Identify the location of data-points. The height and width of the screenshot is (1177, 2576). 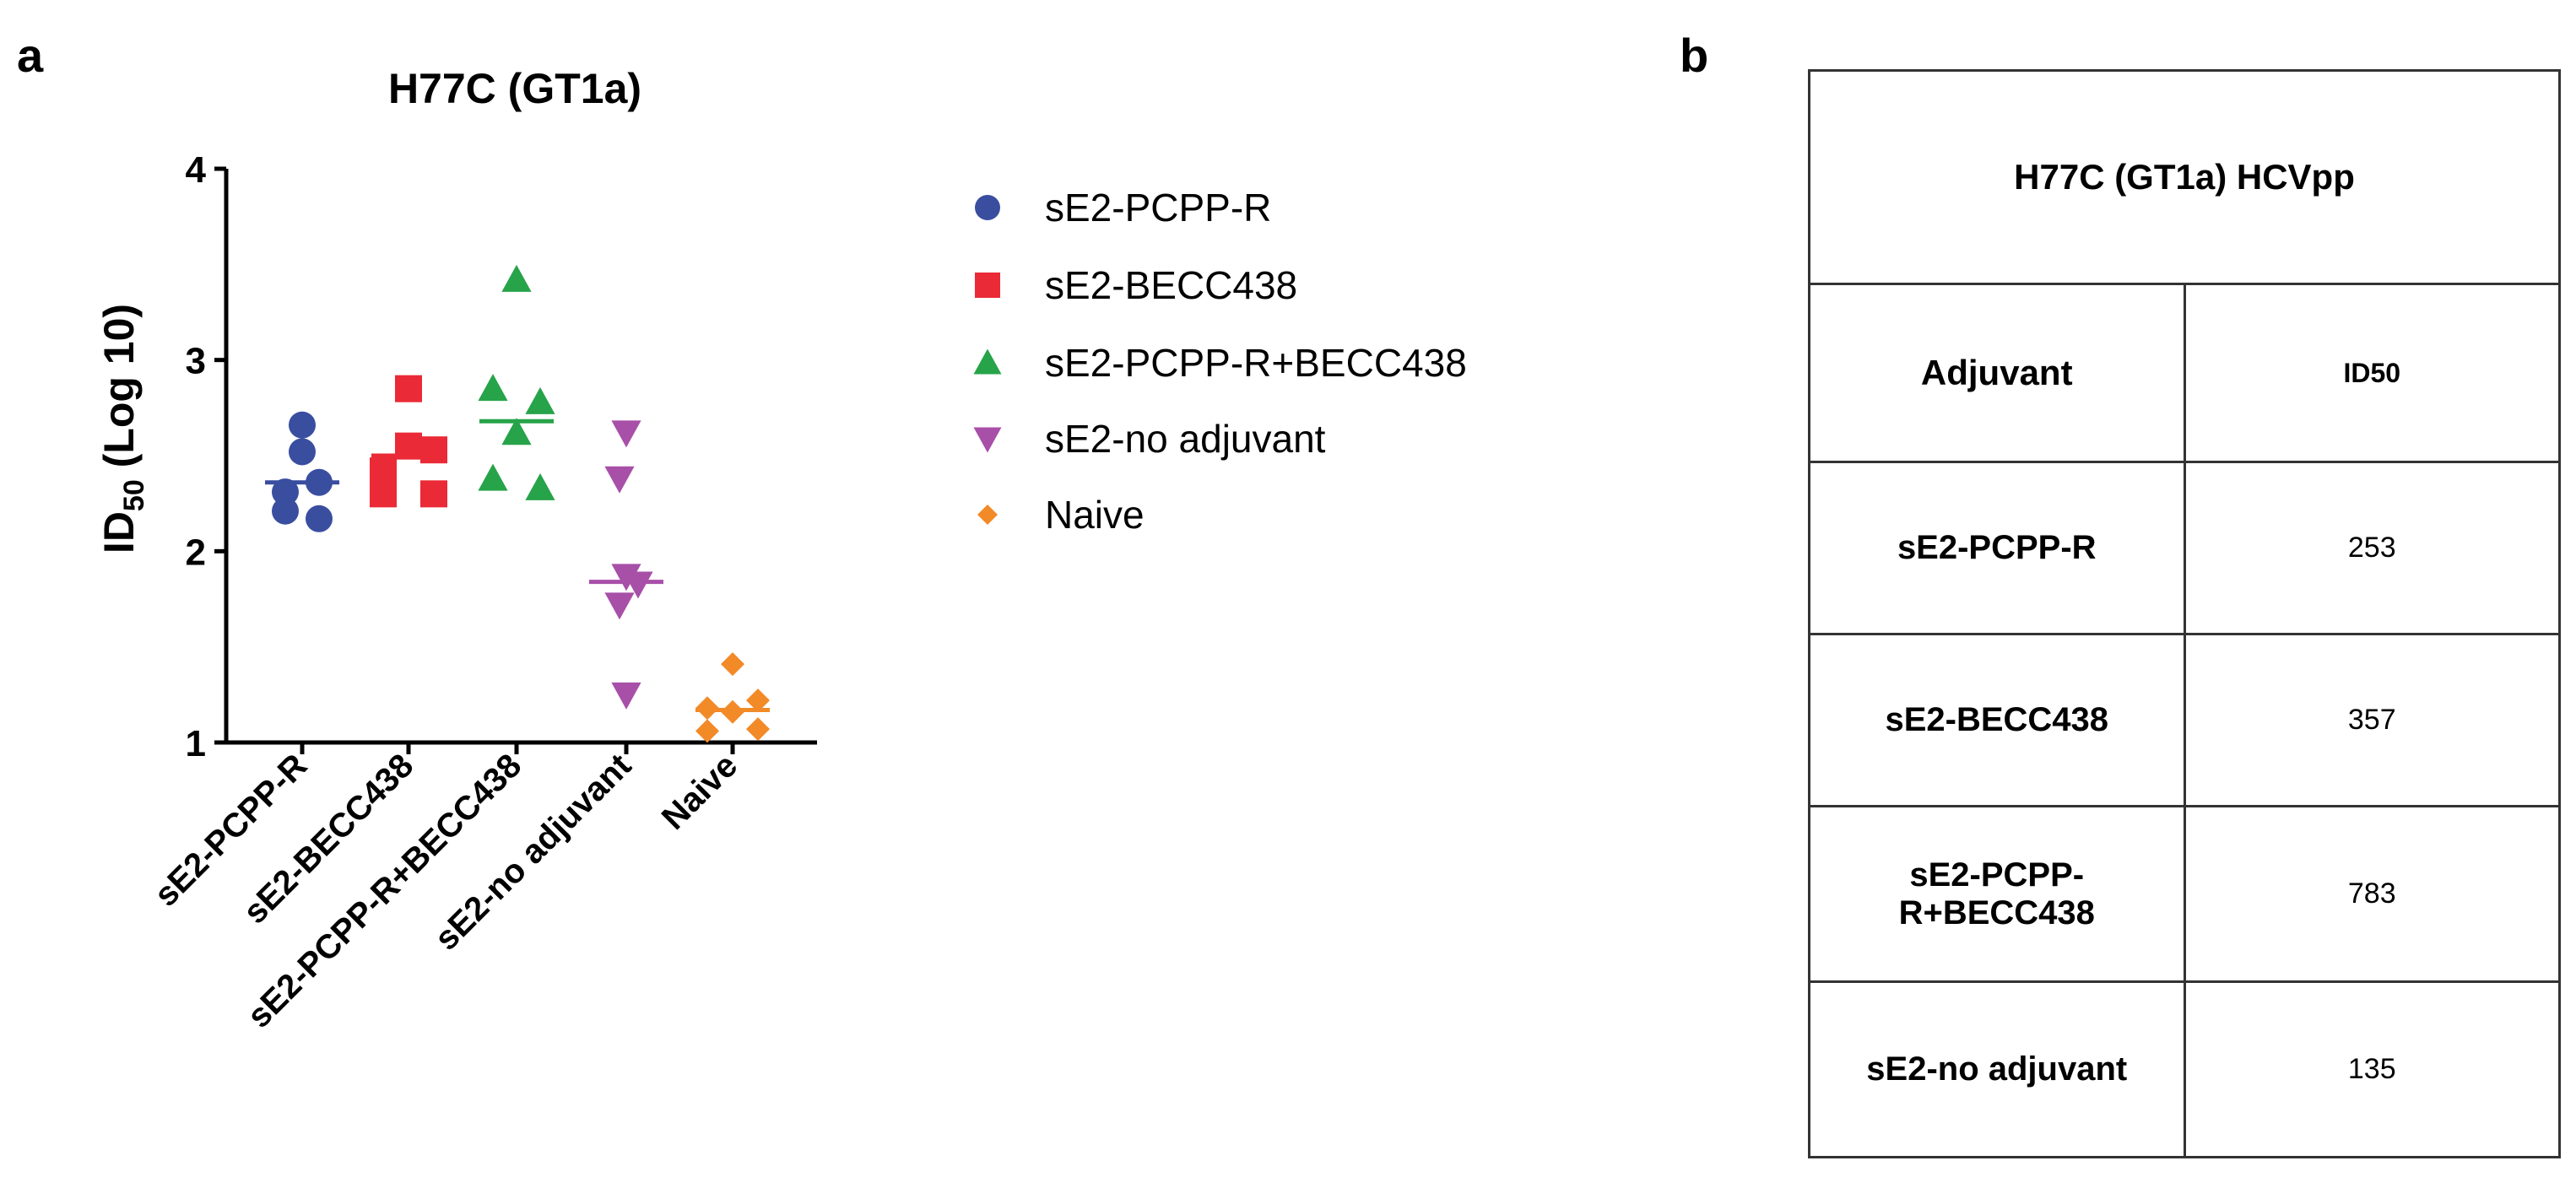
(517, 503).